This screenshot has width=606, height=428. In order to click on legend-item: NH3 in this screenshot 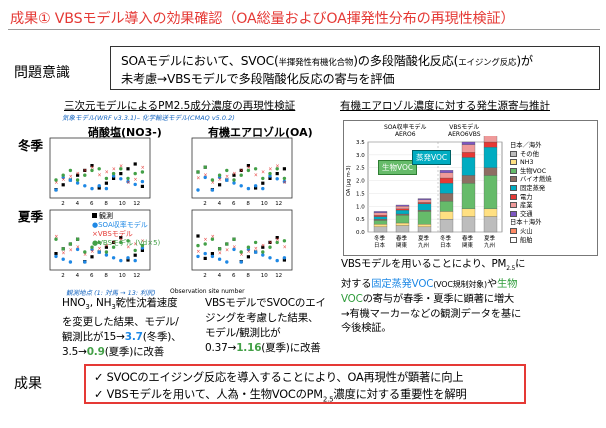, I will do `click(530, 163)`.